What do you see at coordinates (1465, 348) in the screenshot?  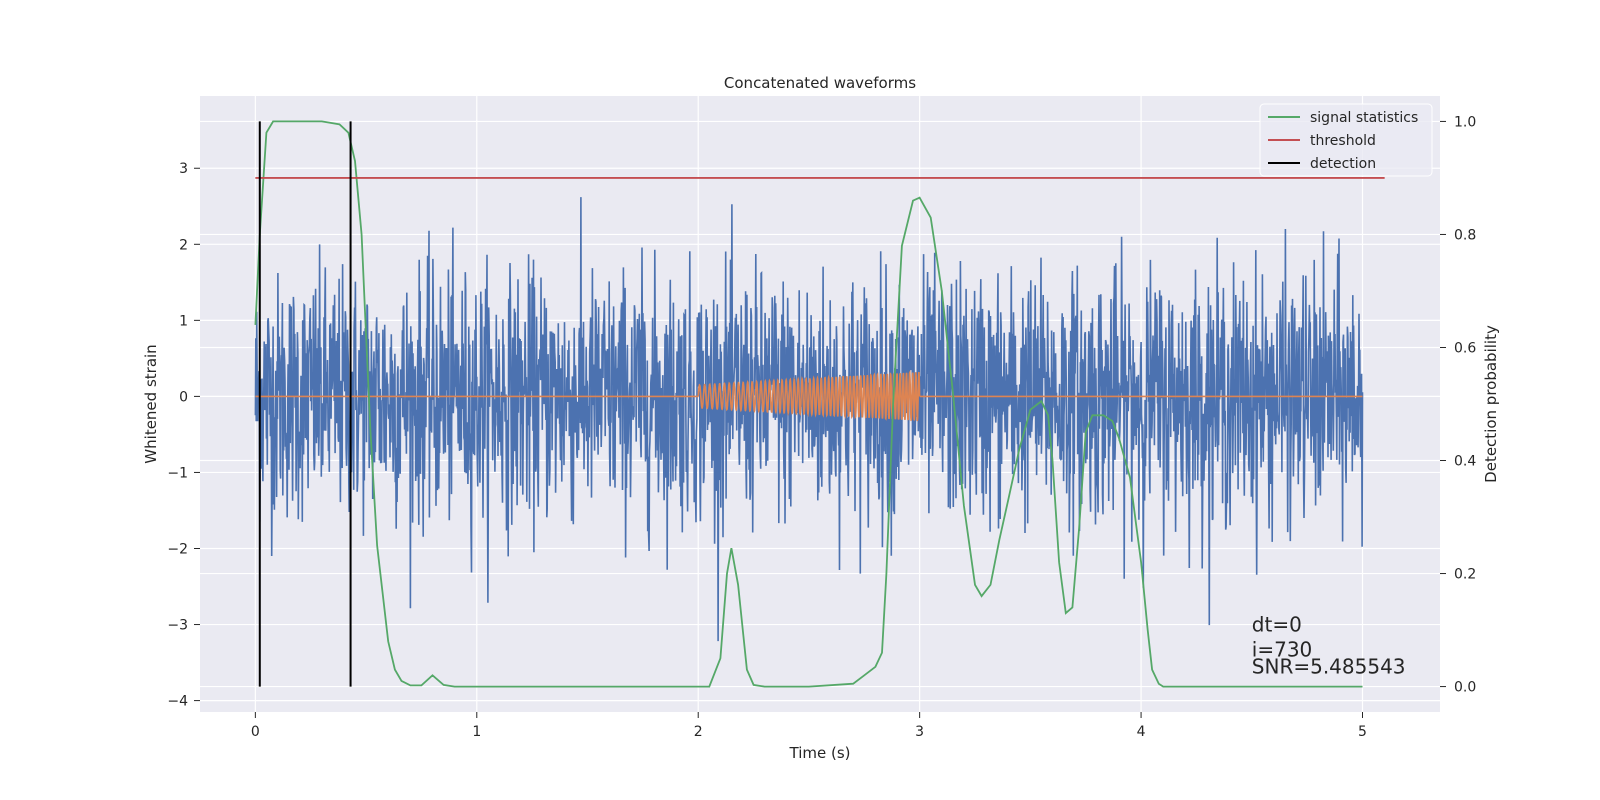 I see `y2-tick-label: 0.6` at bounding box center [1465, 348].